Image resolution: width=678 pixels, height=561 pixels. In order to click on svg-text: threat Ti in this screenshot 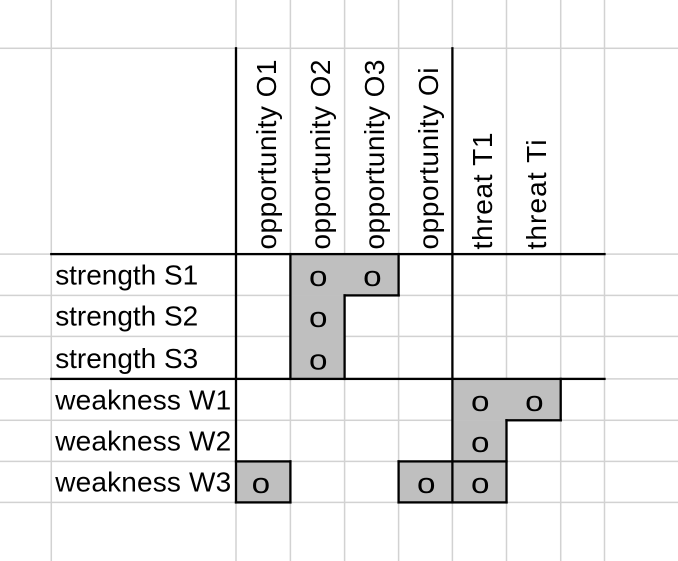, I will do `click(536, 195)`.